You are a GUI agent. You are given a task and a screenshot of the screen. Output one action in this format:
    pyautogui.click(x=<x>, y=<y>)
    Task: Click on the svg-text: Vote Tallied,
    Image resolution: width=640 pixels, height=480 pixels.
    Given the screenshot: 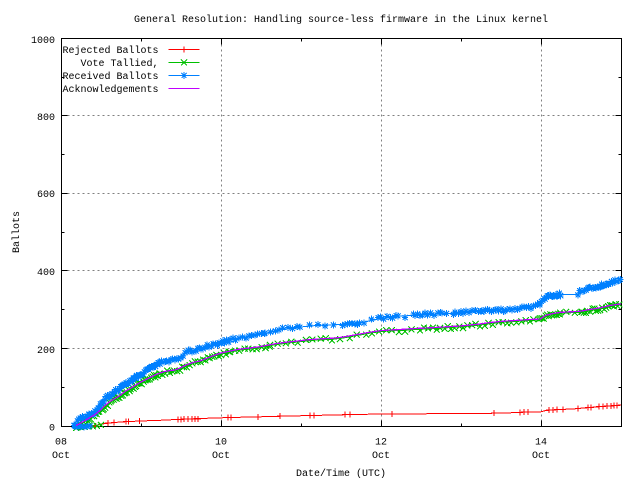 What is the action you would take?
    pyautogui.click(x=119, y=64)
    